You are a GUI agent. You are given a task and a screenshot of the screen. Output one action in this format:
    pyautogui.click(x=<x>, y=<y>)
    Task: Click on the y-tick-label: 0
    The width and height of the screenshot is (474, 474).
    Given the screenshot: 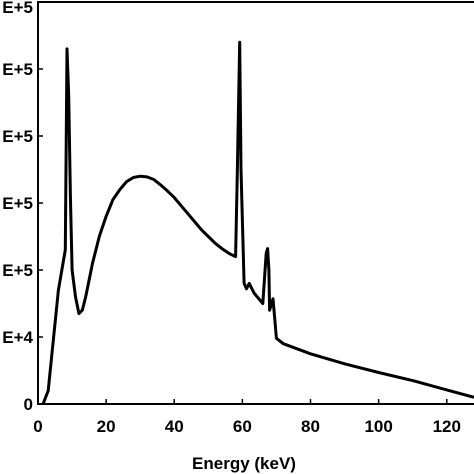 What is the action you would take?
    pyautogui.click(x=28, y=404)
    